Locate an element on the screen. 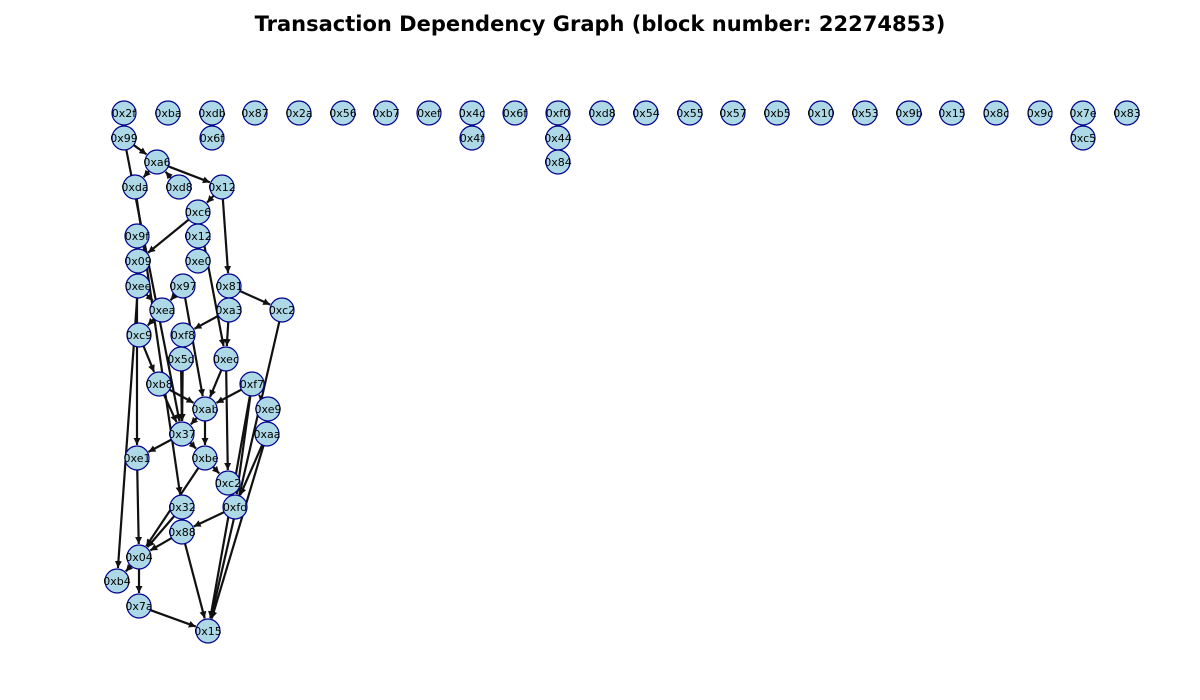 This screenshot has width=1200, height=700. edge-n_ea-to-n_c9 is located at coordinates (151, 322).